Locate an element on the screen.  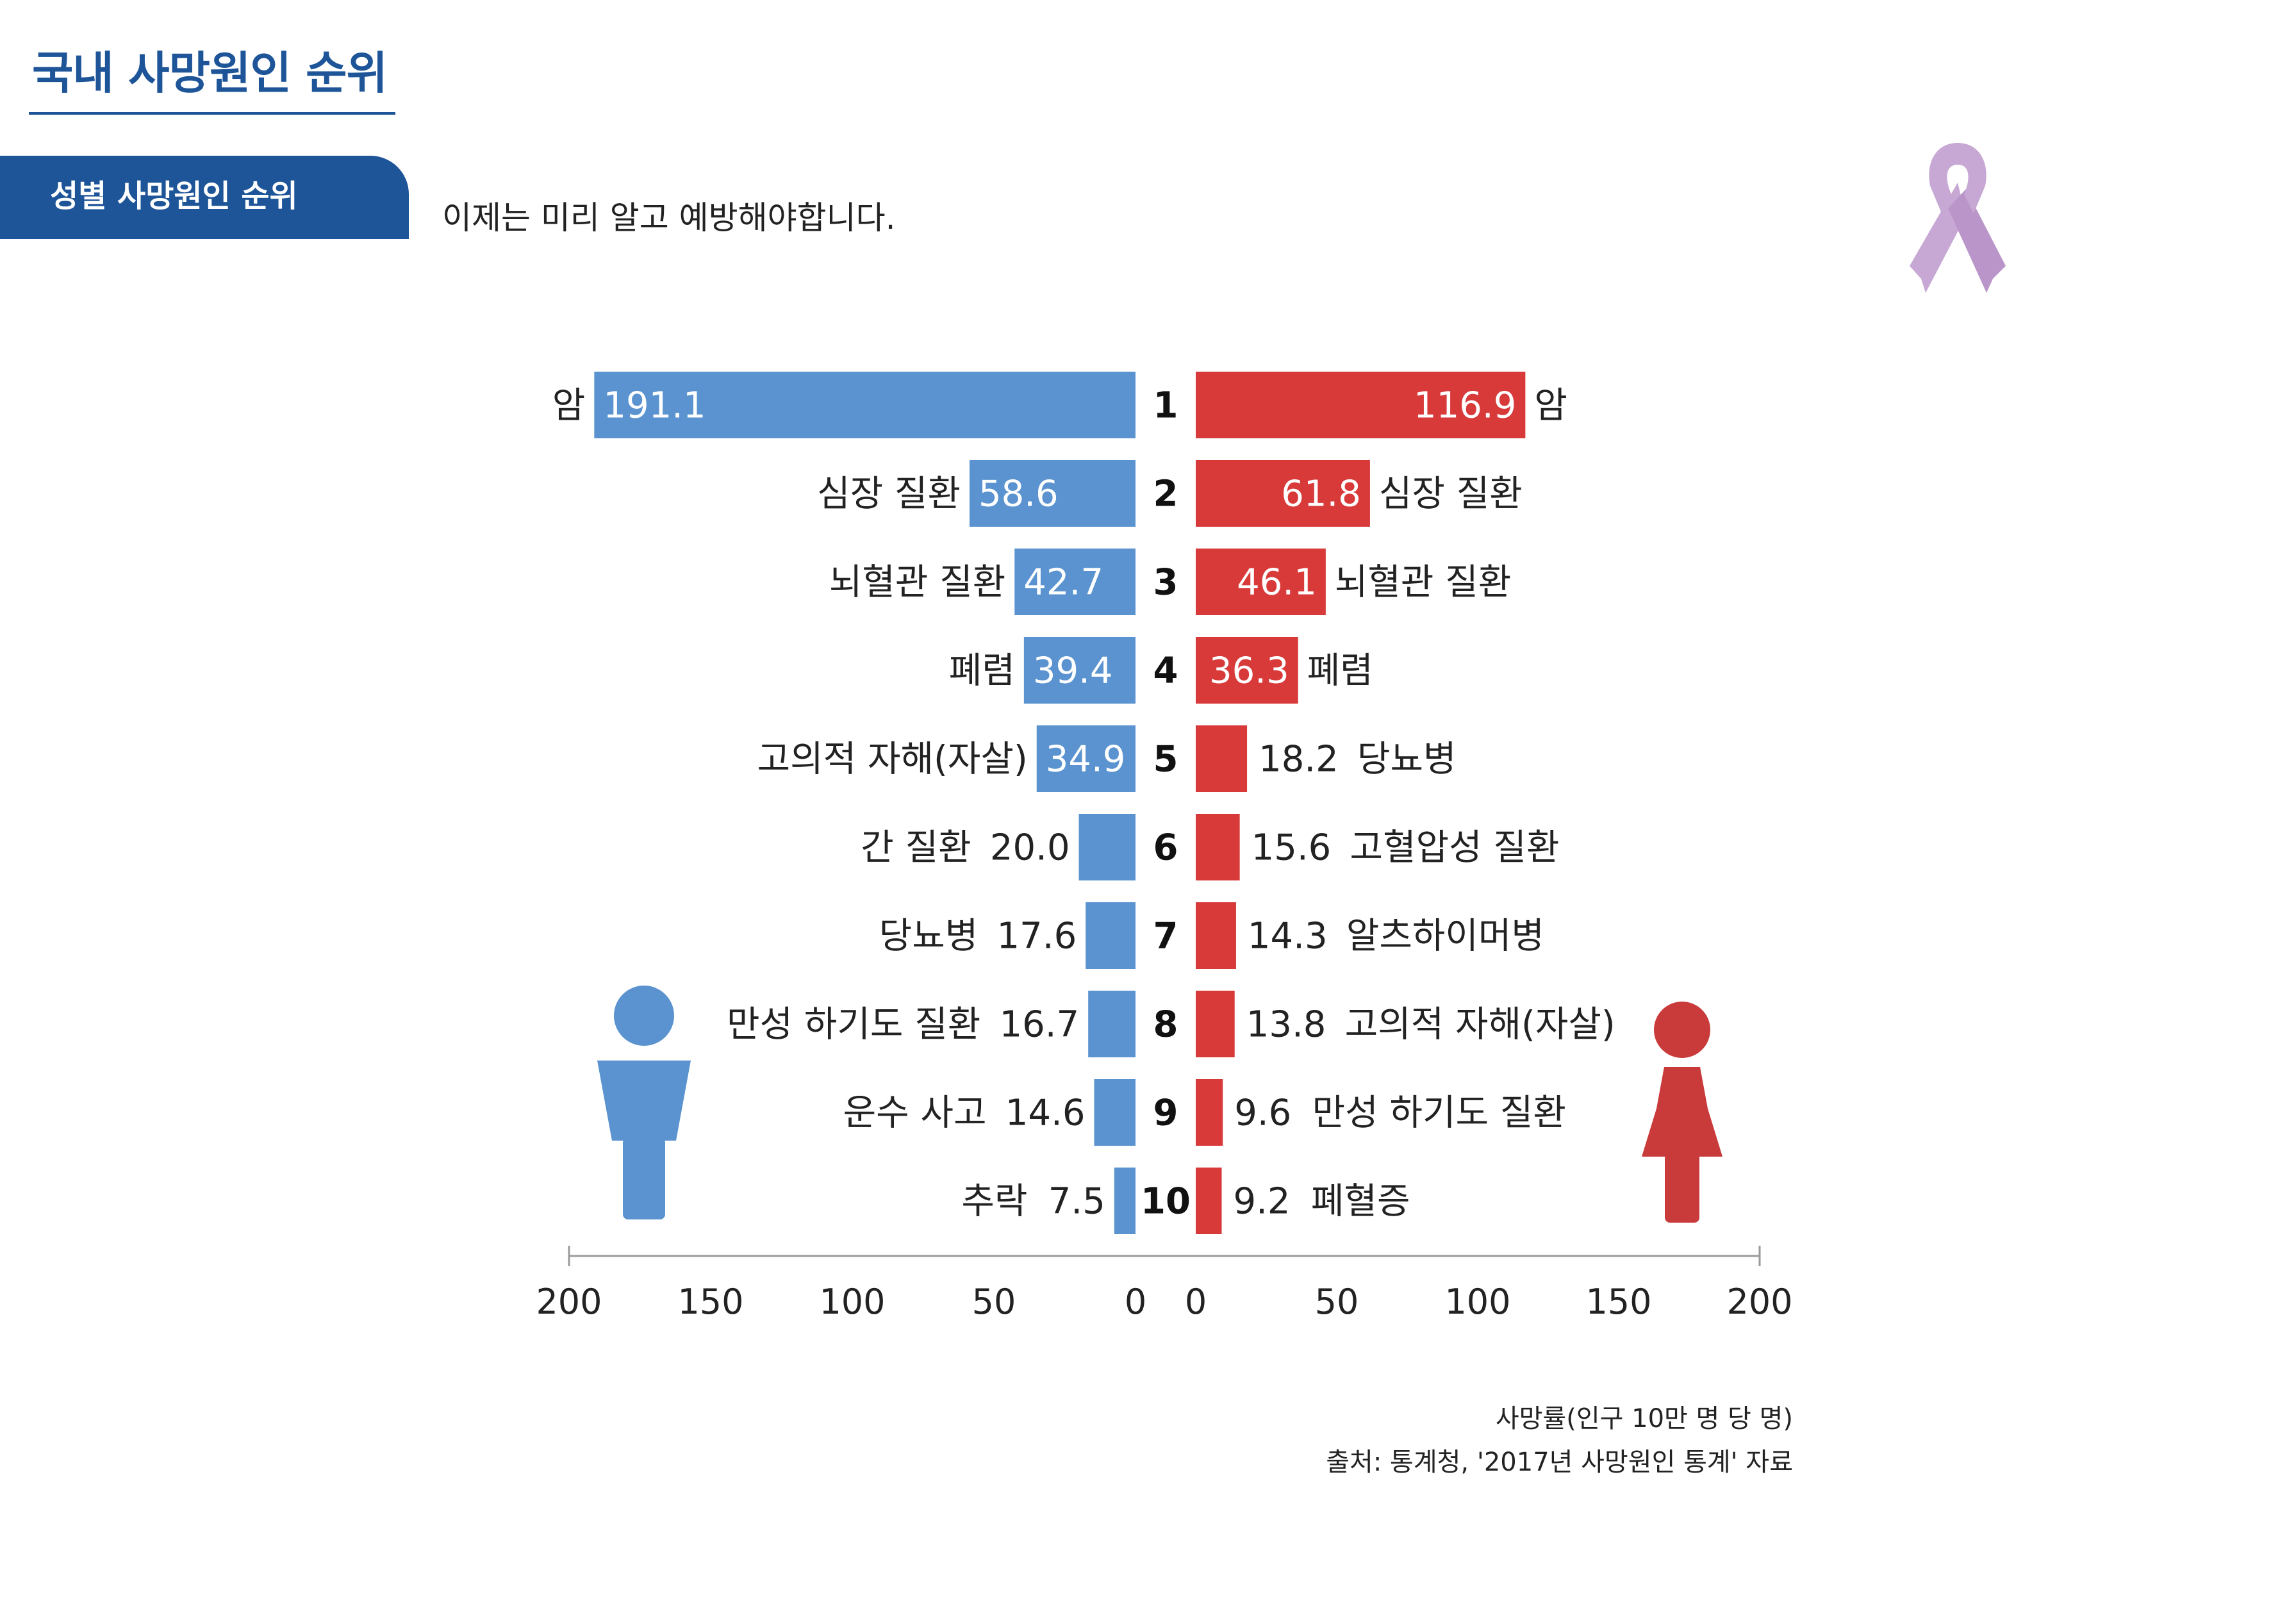
tick-labels-group: 200 150 100 50 0 0 50 100 150 200 is located at coordinates (1164, 1302).